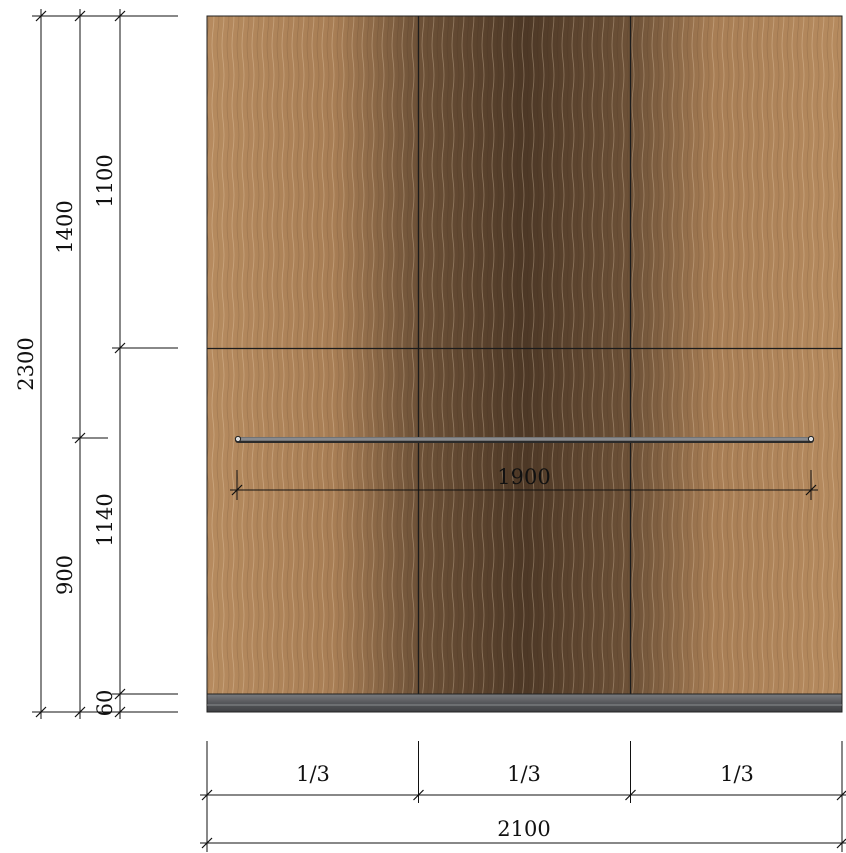  I want to click on rail-end-left, so click(238, 439).